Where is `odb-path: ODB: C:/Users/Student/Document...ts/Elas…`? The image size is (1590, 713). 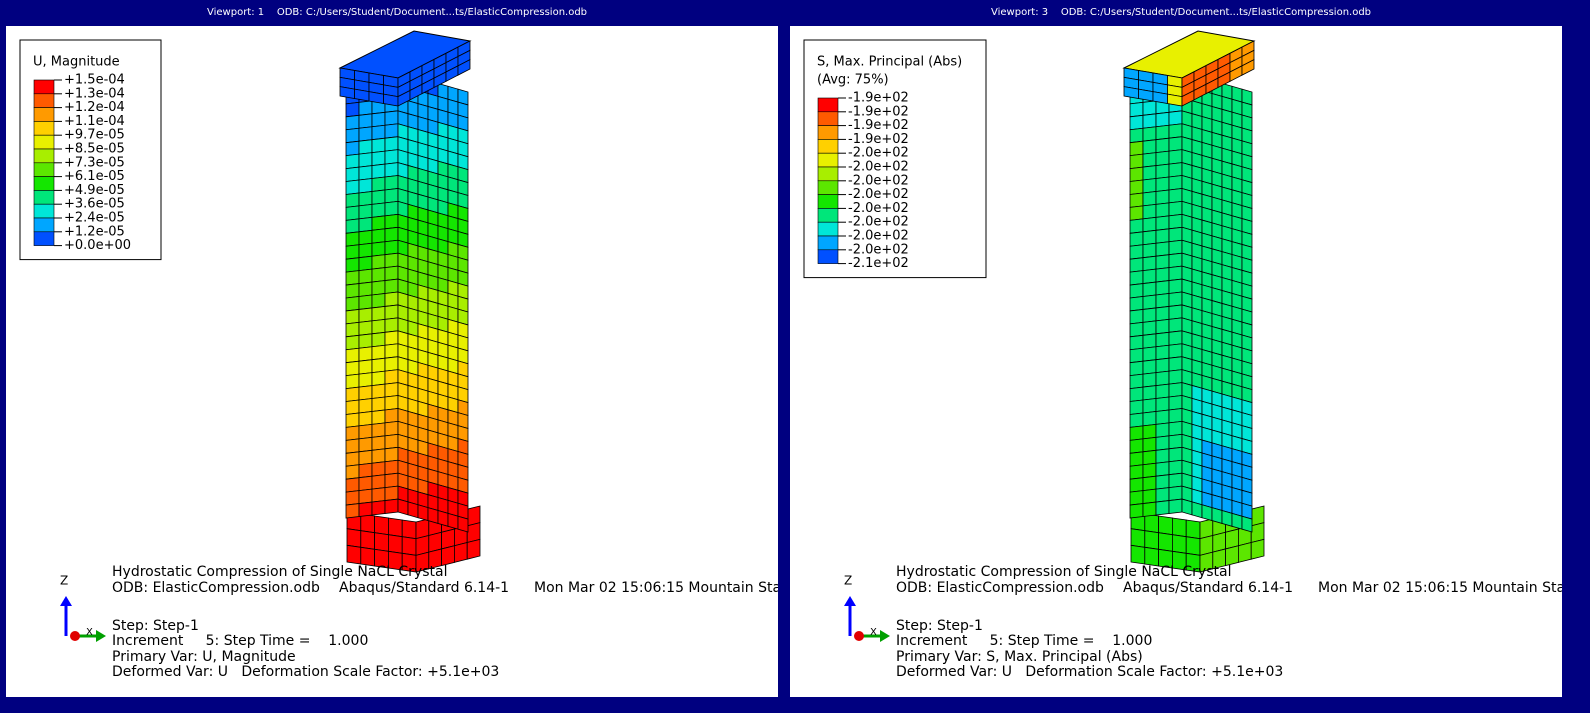
odb-path: ODB: C:/Users/Student/Document...ts/Elas… is located at coordinates (432, 12).